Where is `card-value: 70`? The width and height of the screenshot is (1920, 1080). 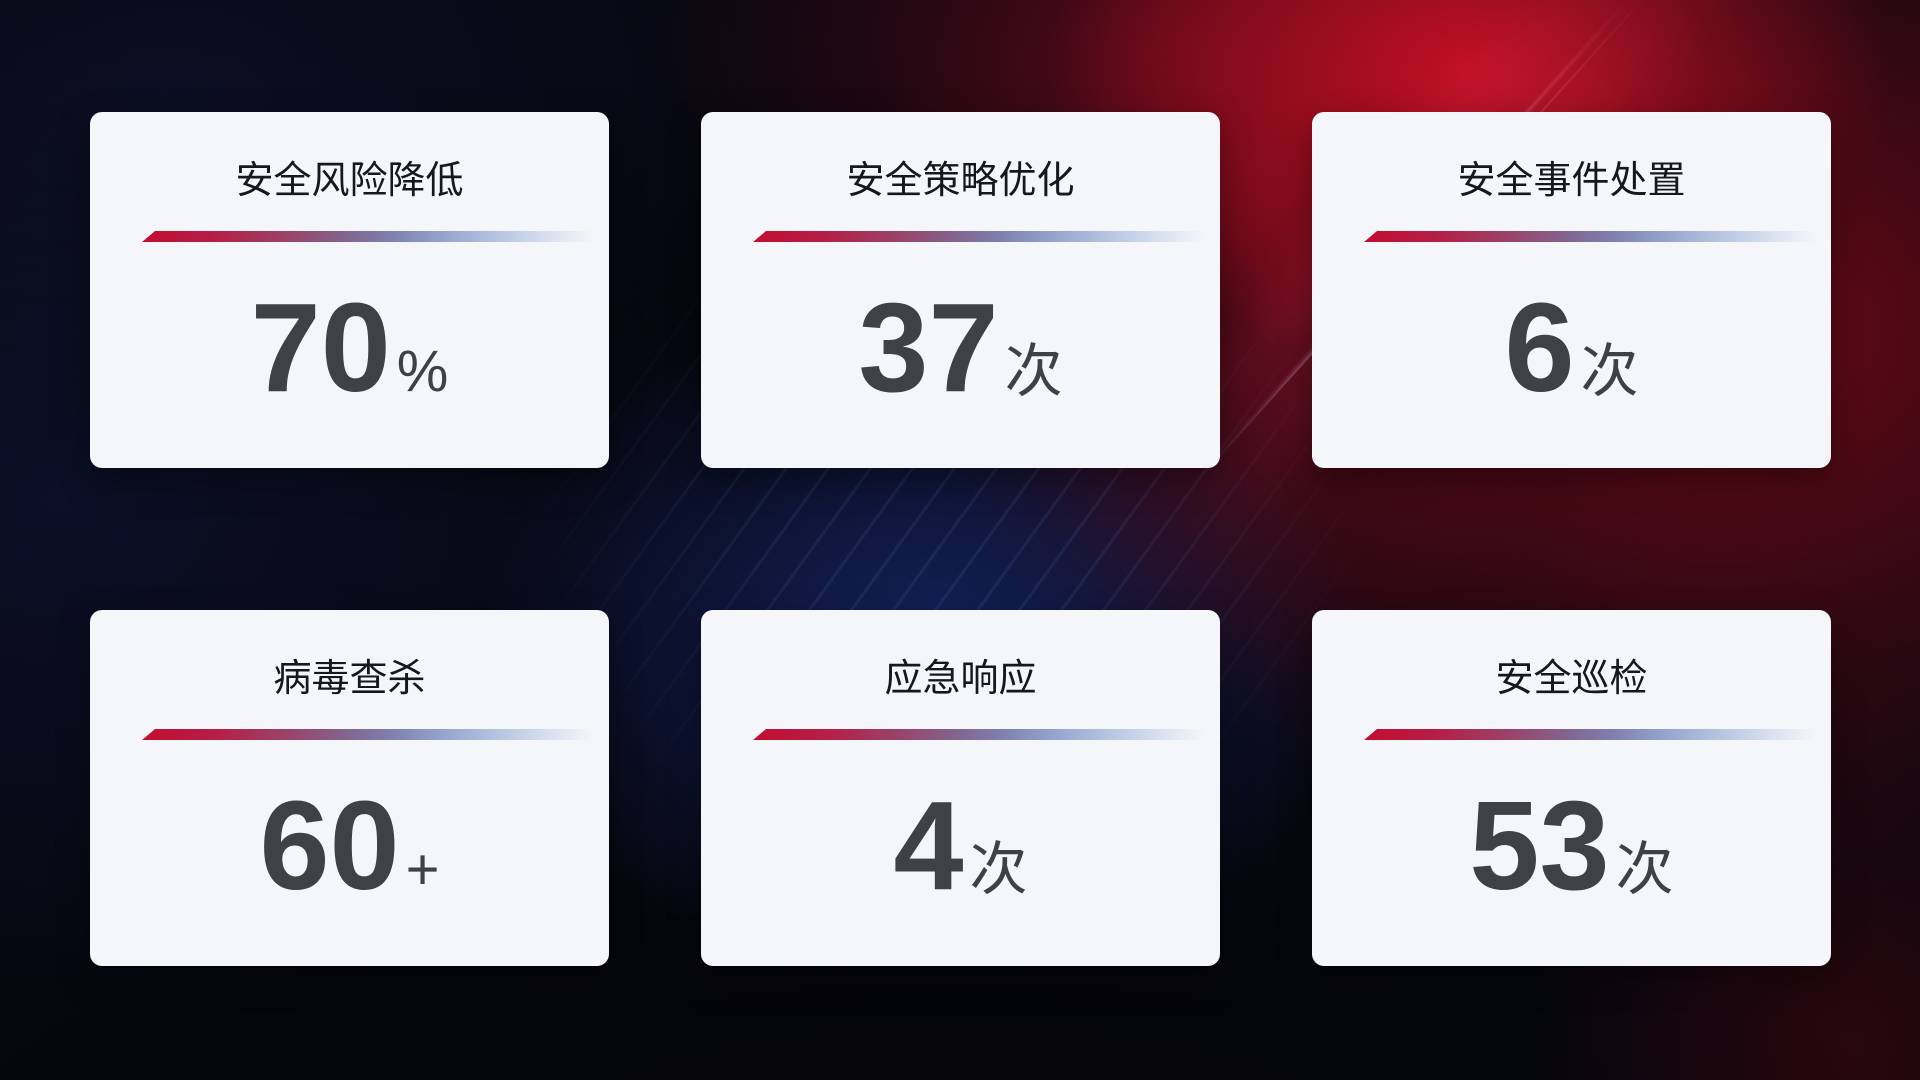 card-value: 70 is located at coordinates (320, 347).